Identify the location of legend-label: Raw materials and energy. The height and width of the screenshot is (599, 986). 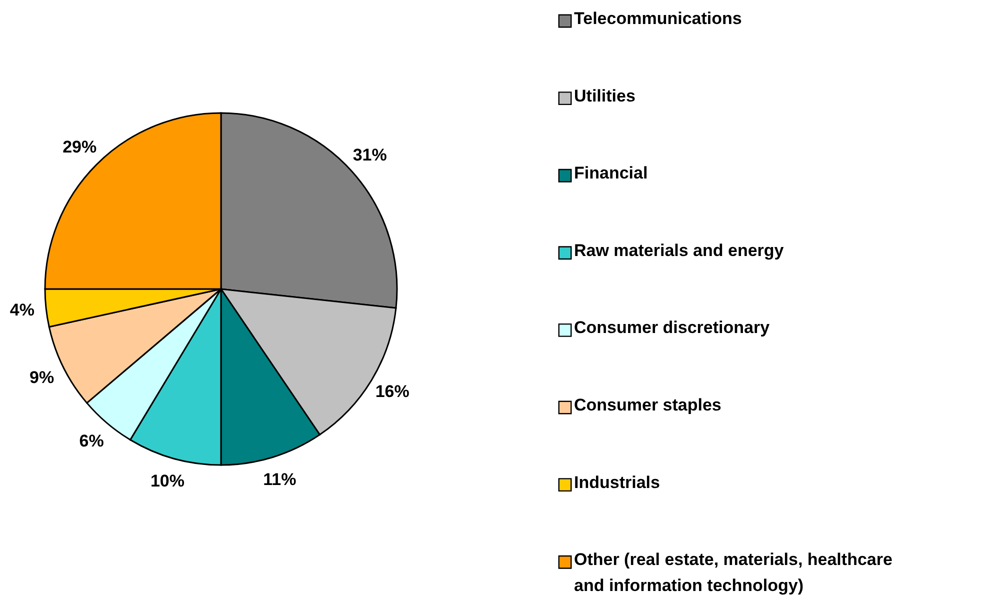
(679, 250).